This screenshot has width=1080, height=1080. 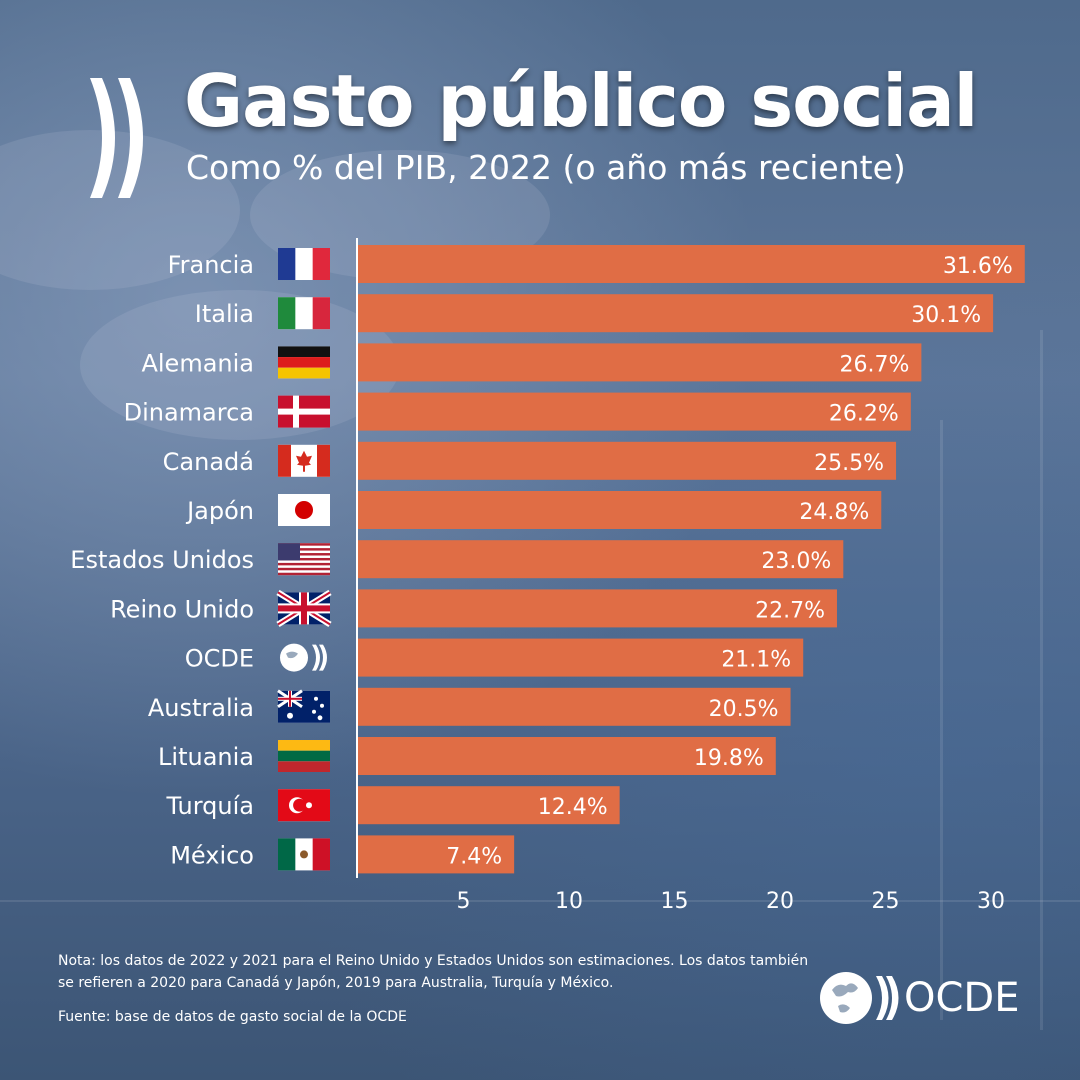 I want to click on bar-value-label: 19.8%, so click(x=729, y=758).